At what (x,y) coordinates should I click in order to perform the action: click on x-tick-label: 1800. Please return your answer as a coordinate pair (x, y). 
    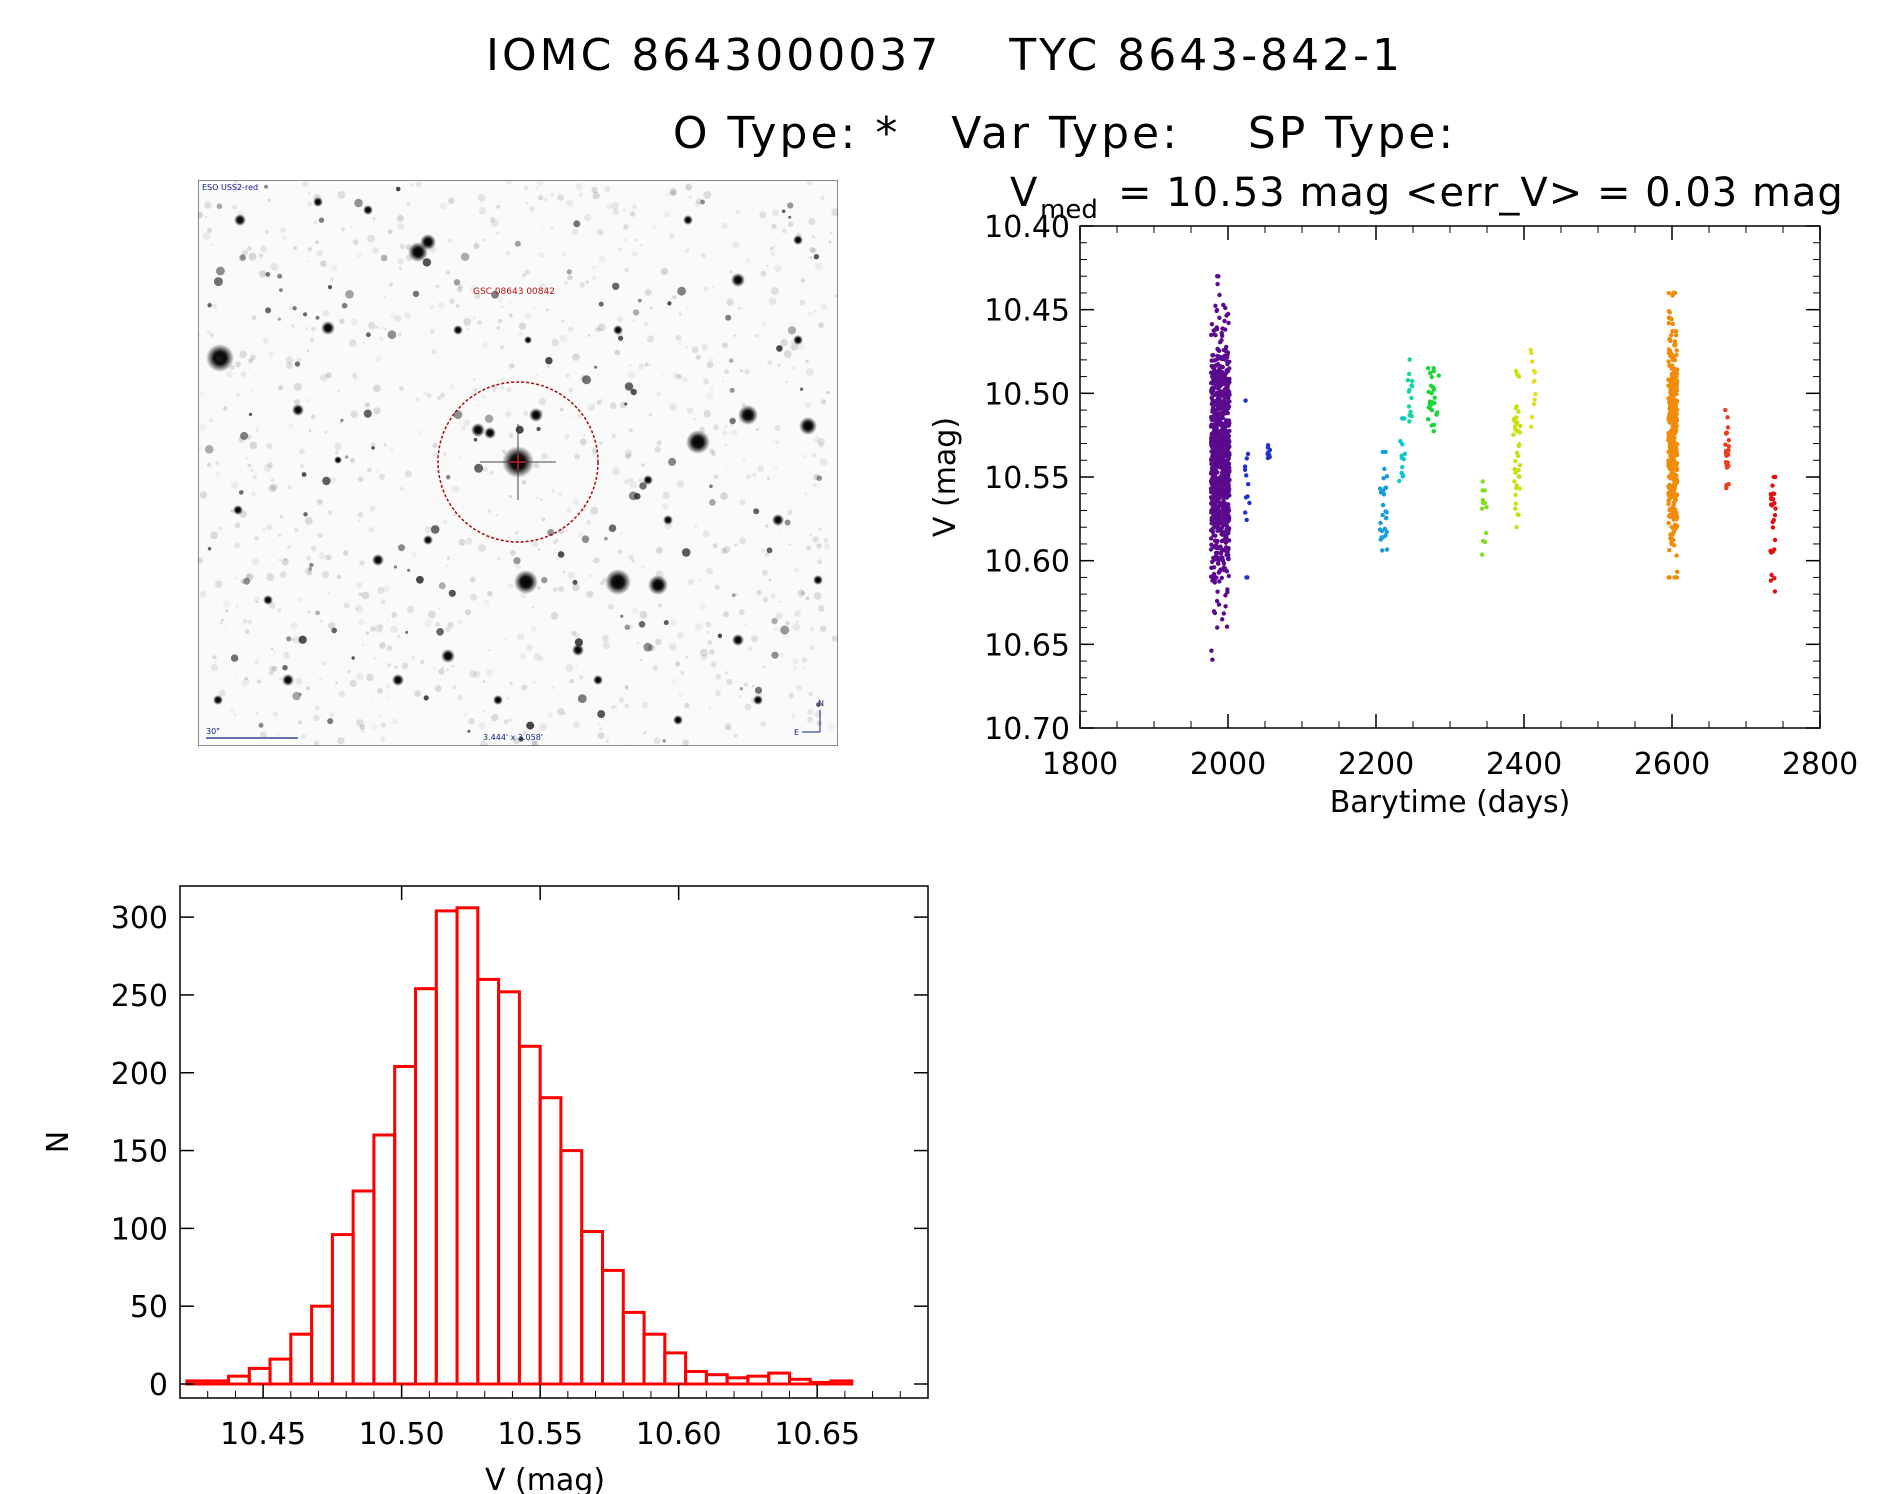
    Looking at the image, I should click on (1080, 764).